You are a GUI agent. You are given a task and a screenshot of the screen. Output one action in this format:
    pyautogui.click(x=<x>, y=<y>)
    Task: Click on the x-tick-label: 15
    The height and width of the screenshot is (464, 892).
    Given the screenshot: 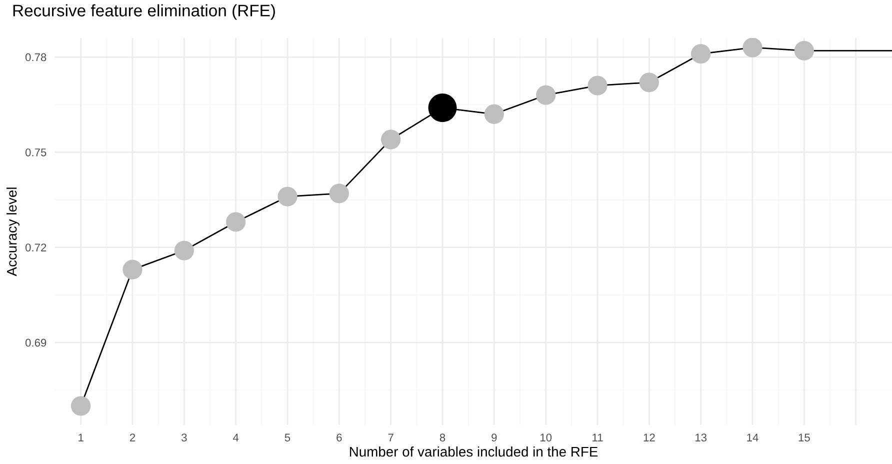 What is the action you would take?
    pyautogui.click(x=804, y=438)
    